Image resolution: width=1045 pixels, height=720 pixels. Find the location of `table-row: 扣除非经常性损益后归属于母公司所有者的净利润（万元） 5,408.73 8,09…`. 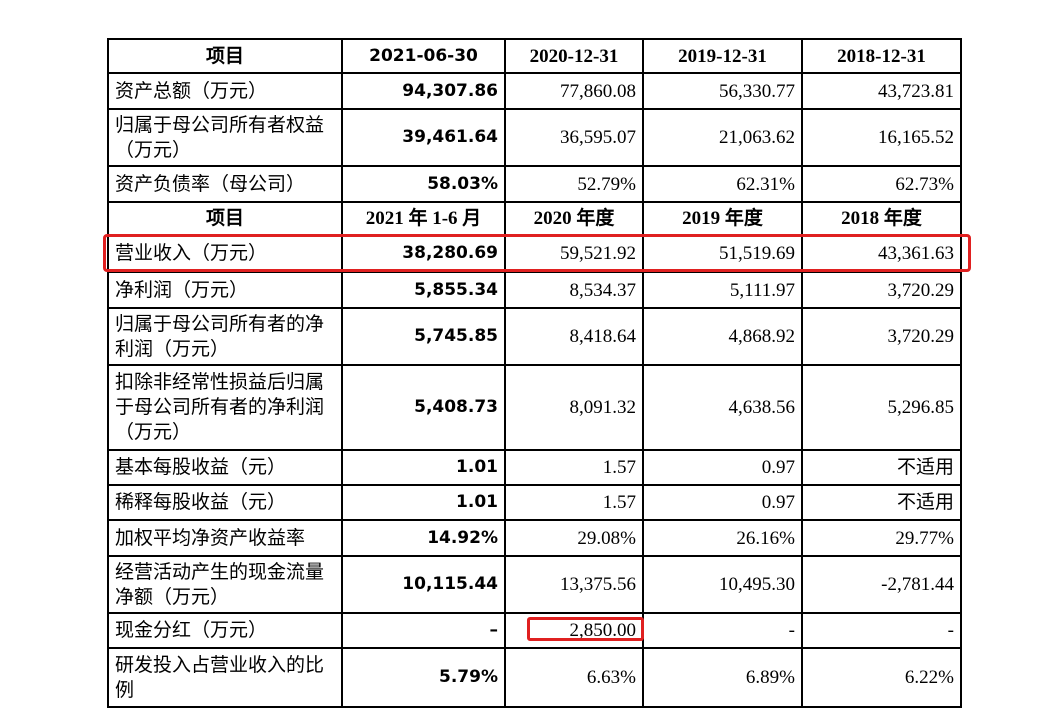

table-row: 扣除非经常性损益后归属于母公司所有者的净利润（万元） 5,408.73 8,09… is located at coordinates (534, 407).